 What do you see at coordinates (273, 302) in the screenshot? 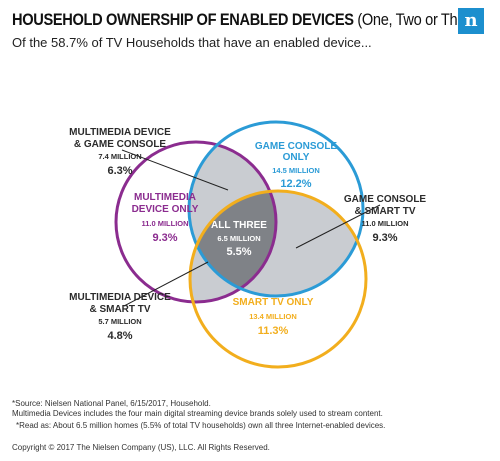
I see `smarttv-only-label: SMART TV ONLY` at bounding box center [273, 302].